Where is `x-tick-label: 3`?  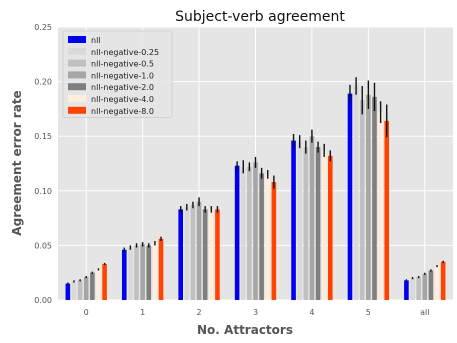 x-tick-label: 3 is located at coordinates (255, 312).